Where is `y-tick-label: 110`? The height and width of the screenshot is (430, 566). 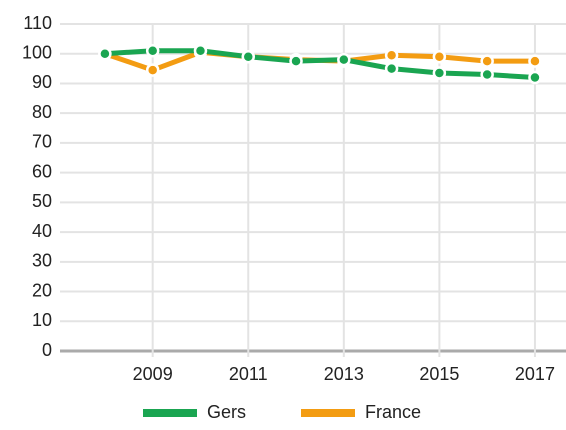
y-tick-label: 110 is located at coordinates (37, 23).